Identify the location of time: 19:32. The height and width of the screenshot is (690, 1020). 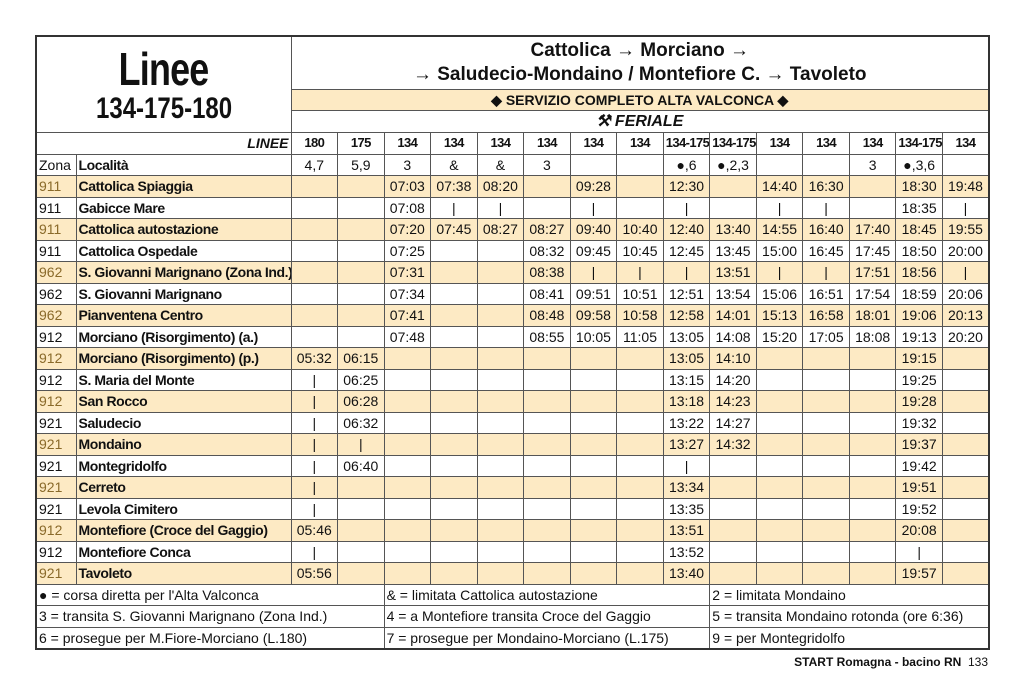
(919, 422).